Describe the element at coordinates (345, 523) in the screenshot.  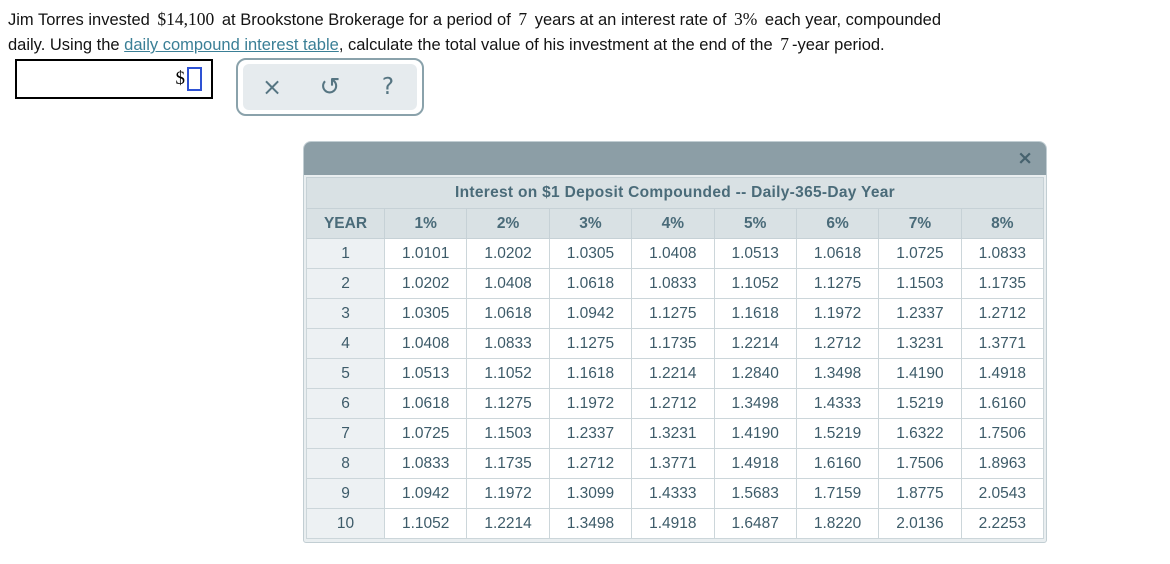
I see `year-cell: 10` at that location.